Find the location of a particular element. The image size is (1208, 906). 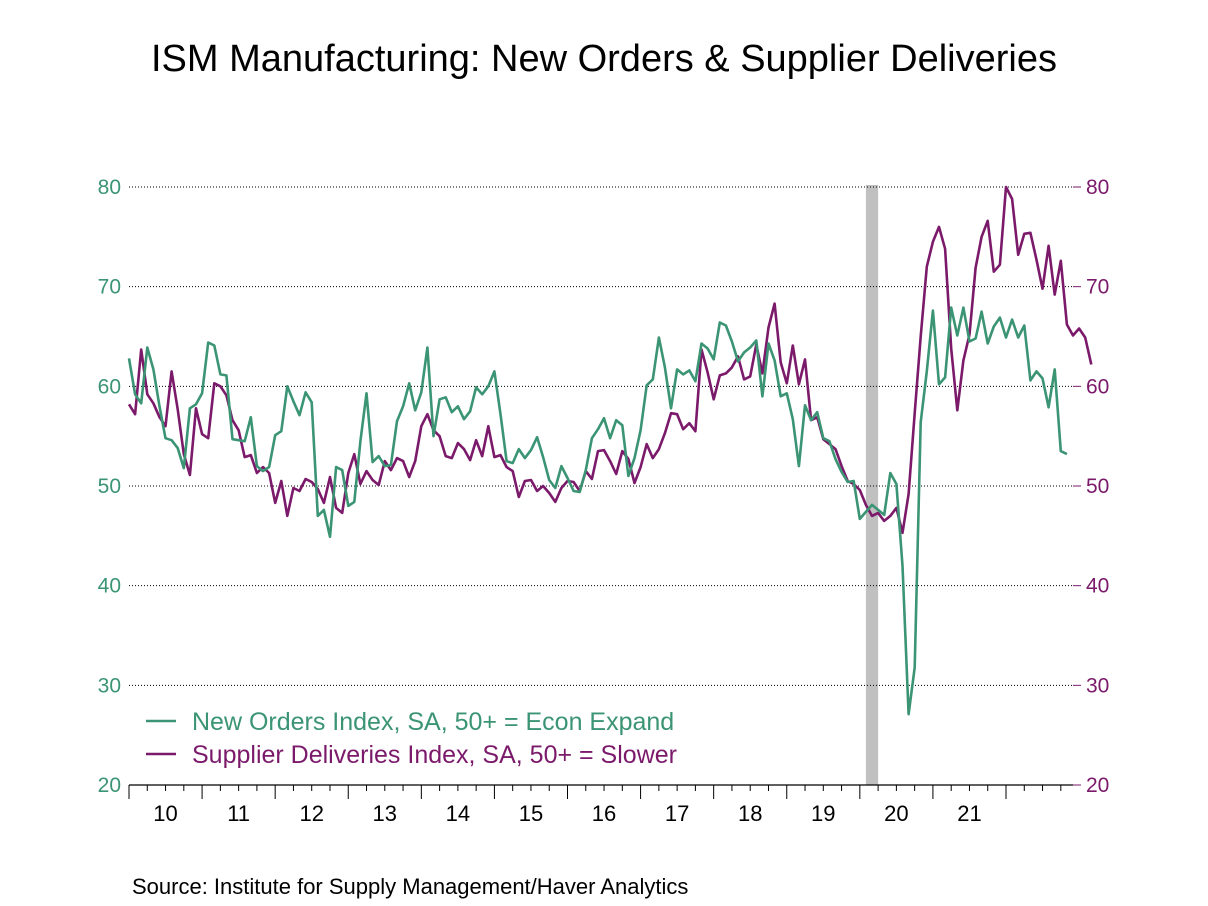

y-left-tick-label: 20 is located at coordinates (109, 785).